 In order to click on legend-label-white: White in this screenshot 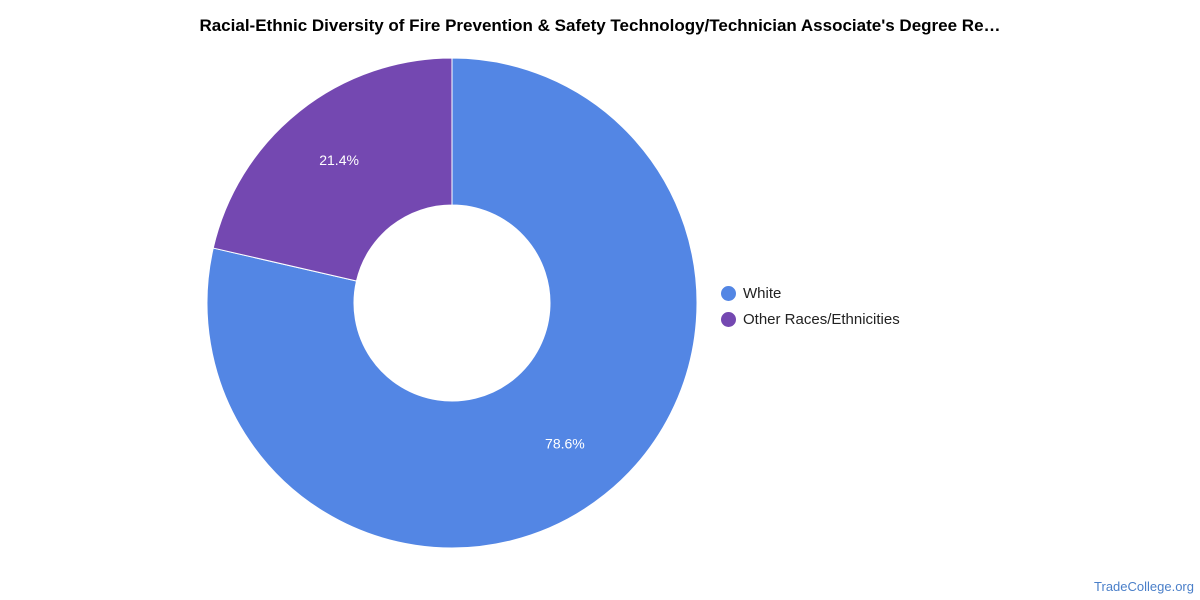, I will do `click(762, 293)`.